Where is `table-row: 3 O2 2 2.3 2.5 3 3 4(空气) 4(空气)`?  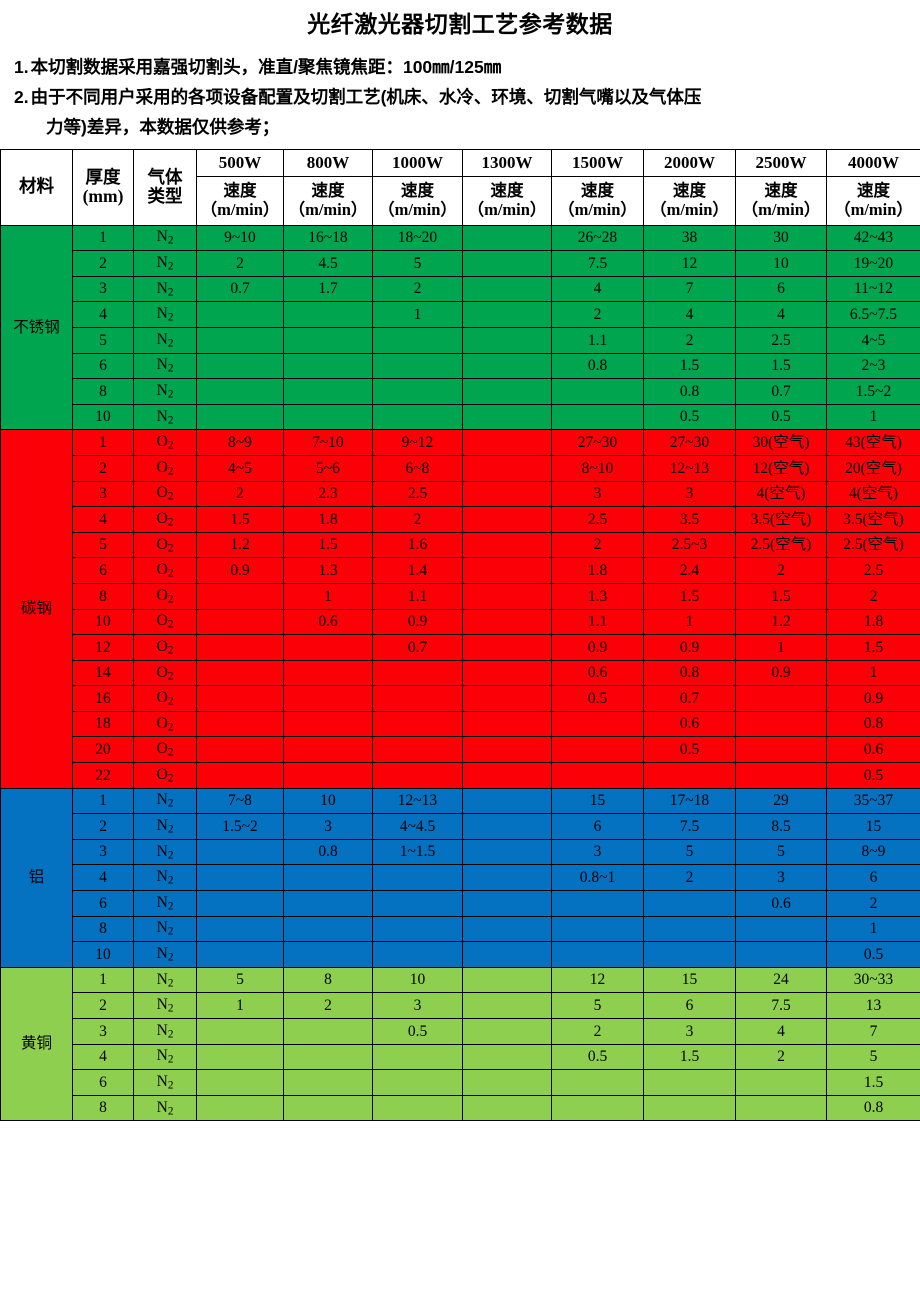
table-row: 3 O2 2 2.3 2.5 3 3 4(空气) 4(空气) is located at coordinates (460, 494).